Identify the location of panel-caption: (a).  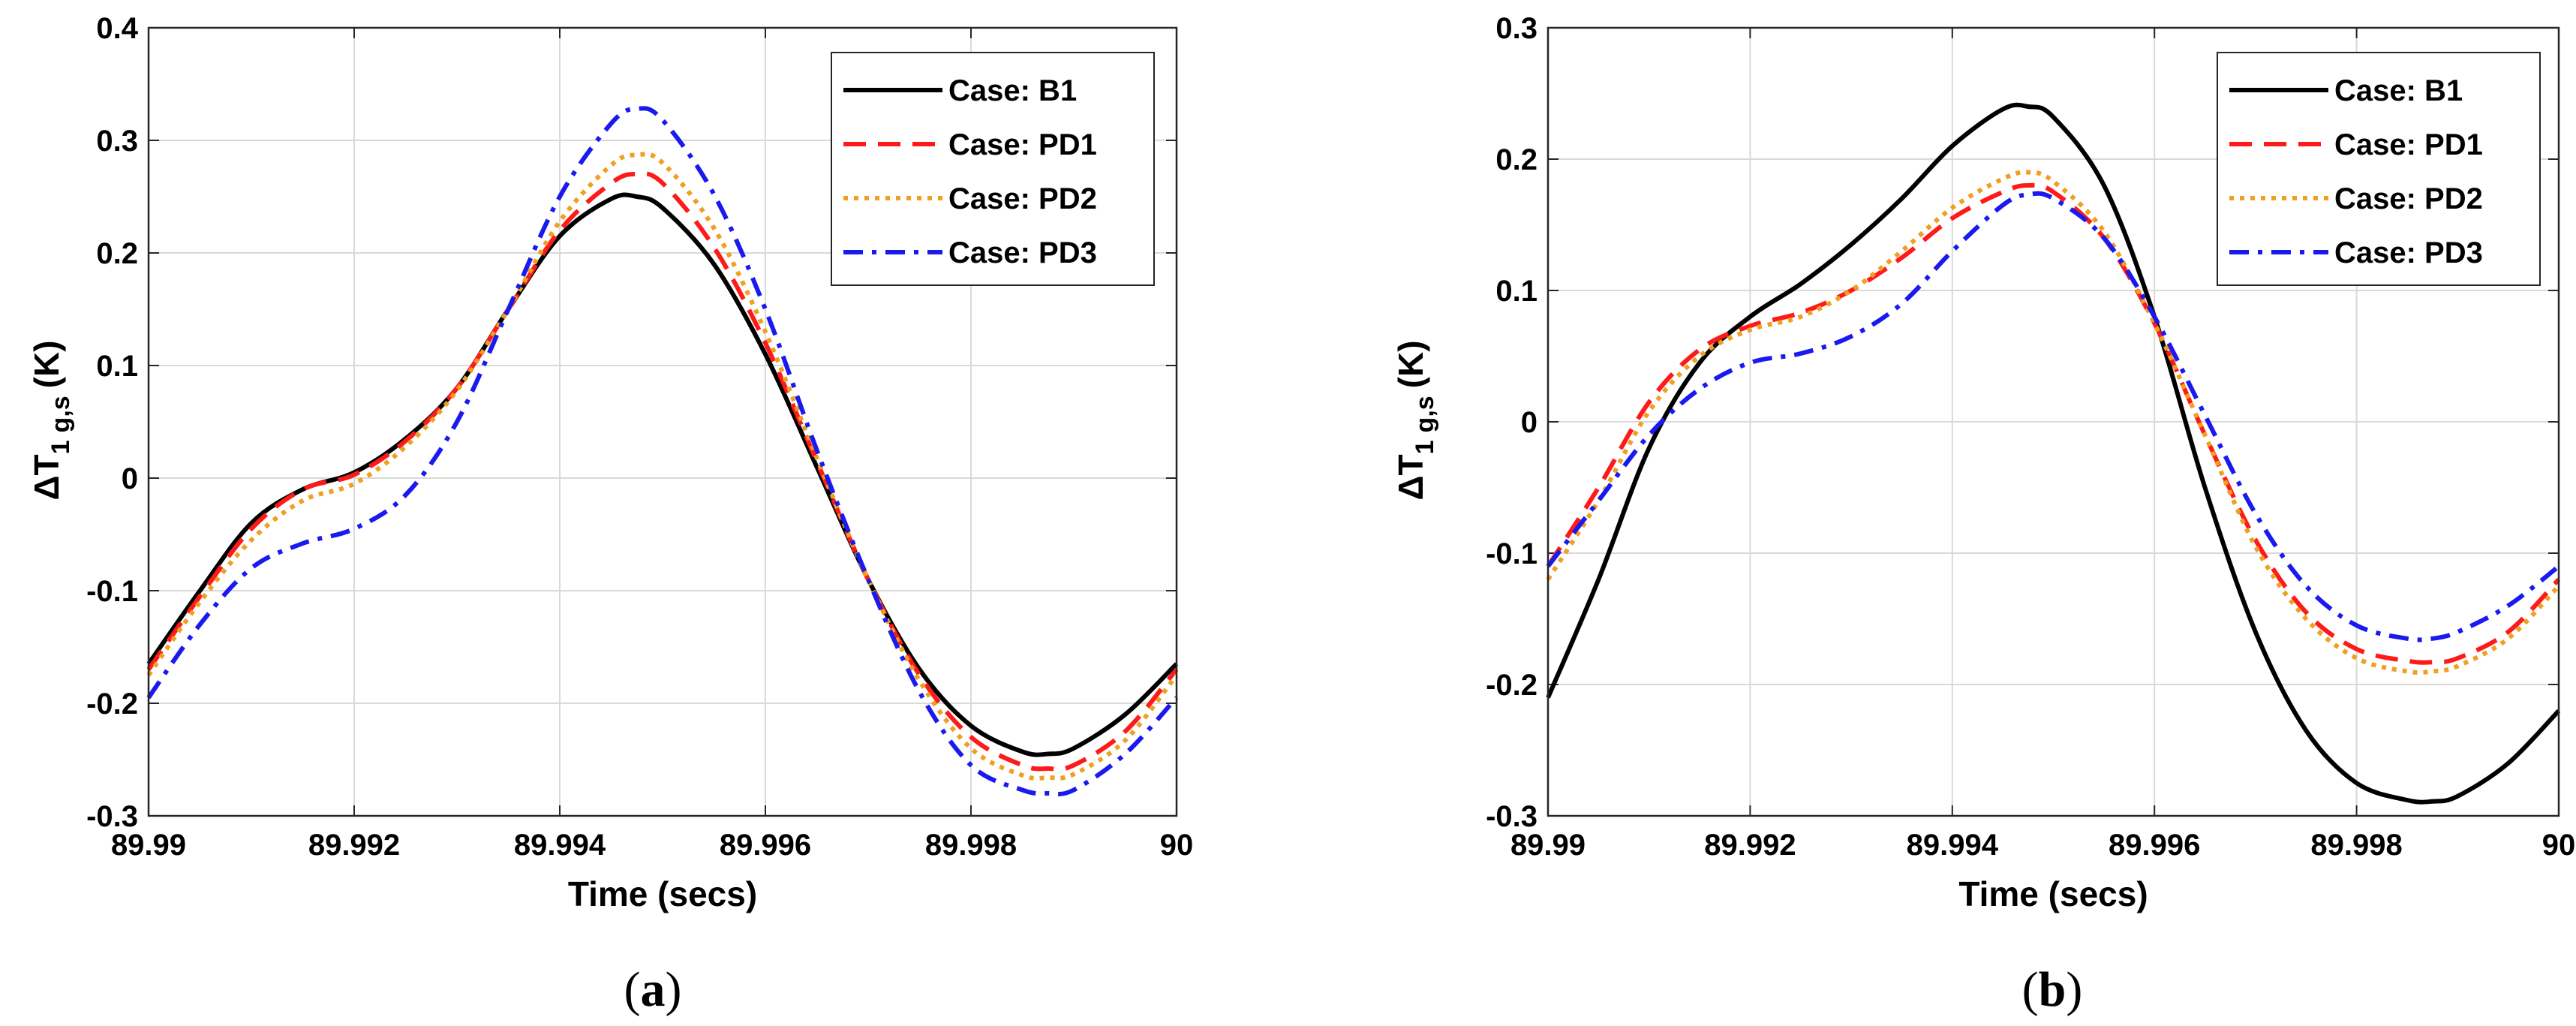
(653, 989).